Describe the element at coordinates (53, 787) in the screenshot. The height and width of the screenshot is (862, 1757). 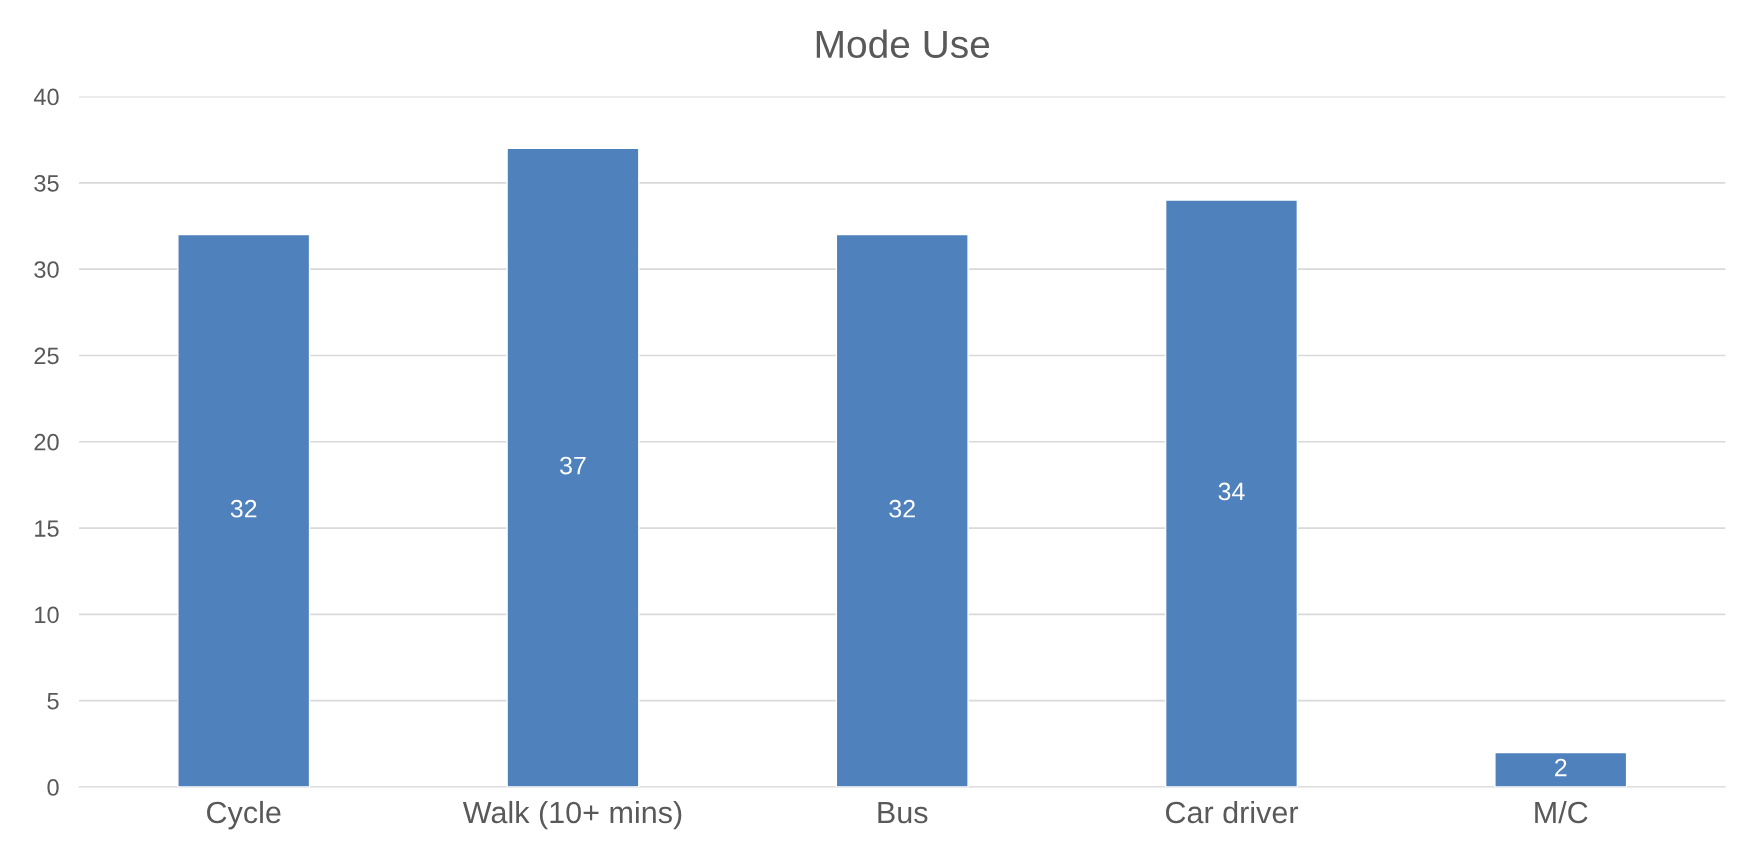
I see `y-tick-label: 0` at that location.